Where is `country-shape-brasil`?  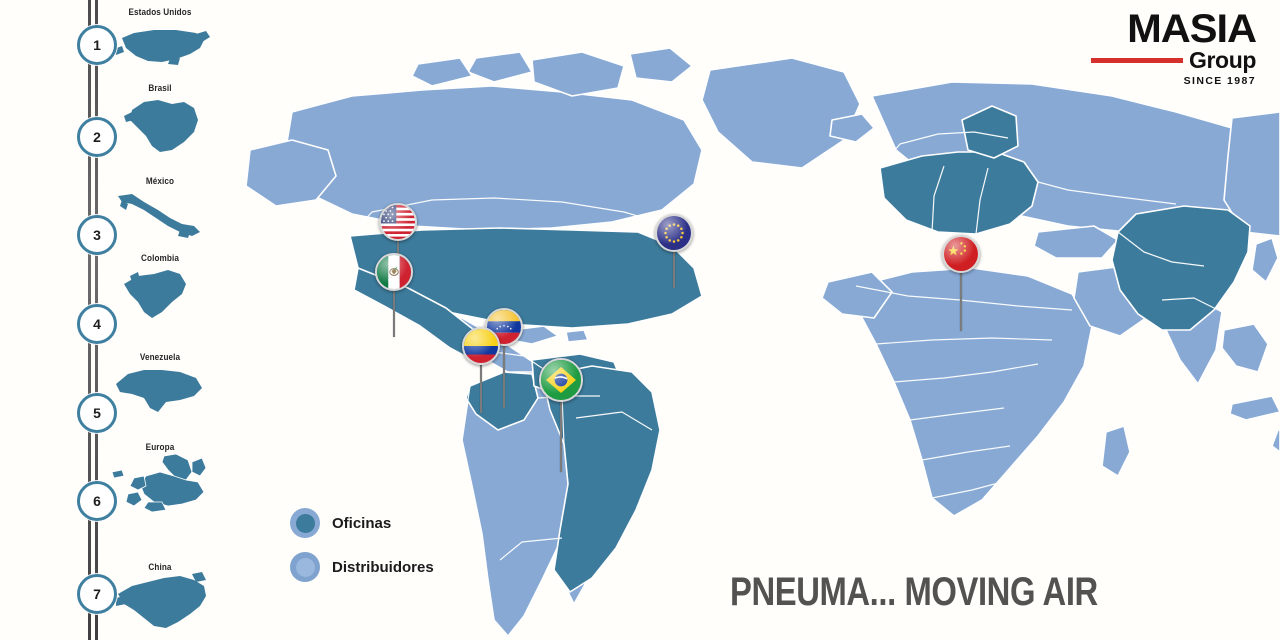 country-shape-brasil is located at coordinates (162, 125).